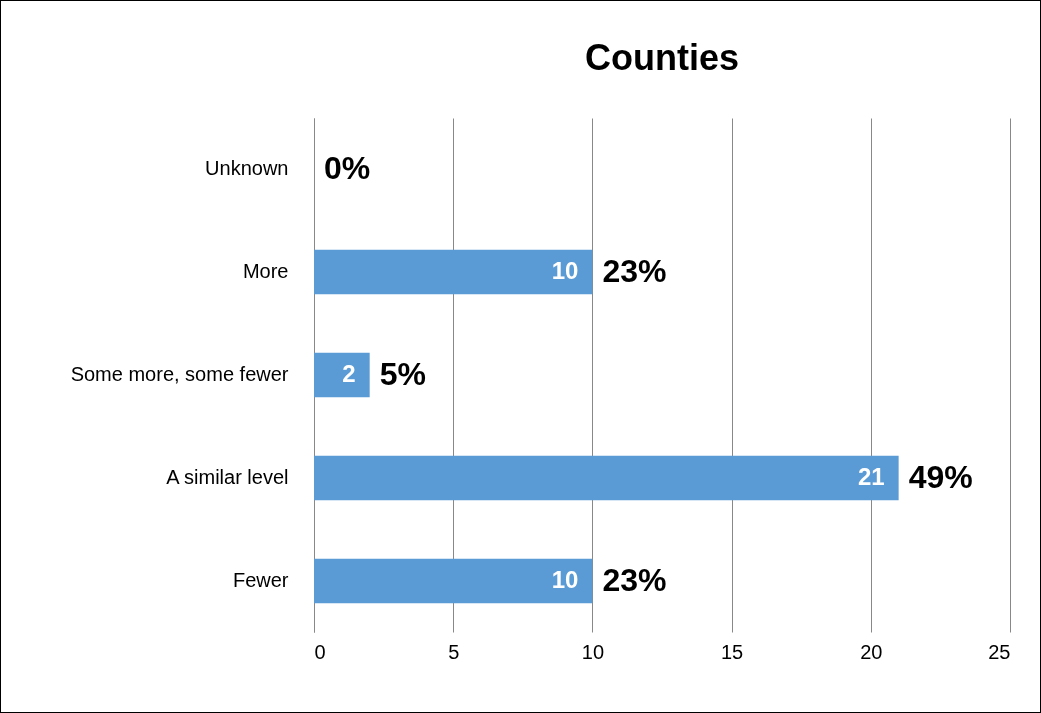 The height and width of the screenshot is (713, 1041). Describe the element at coordinates (732, 651) in the screenshot. I see `x-tick-label: 15` at that location.